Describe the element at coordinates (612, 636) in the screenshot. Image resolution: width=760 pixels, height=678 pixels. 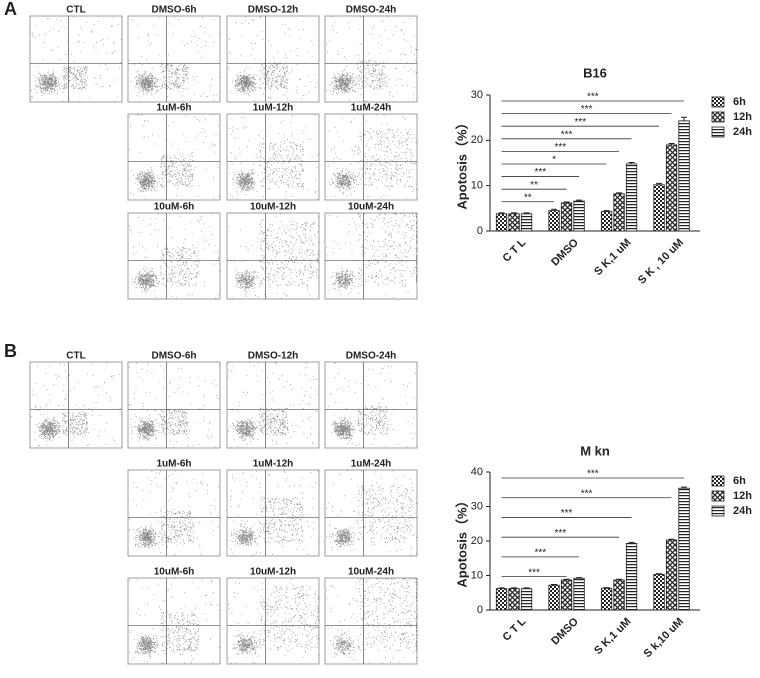
I see `x-tick-label: S K,1 uM` at that location.